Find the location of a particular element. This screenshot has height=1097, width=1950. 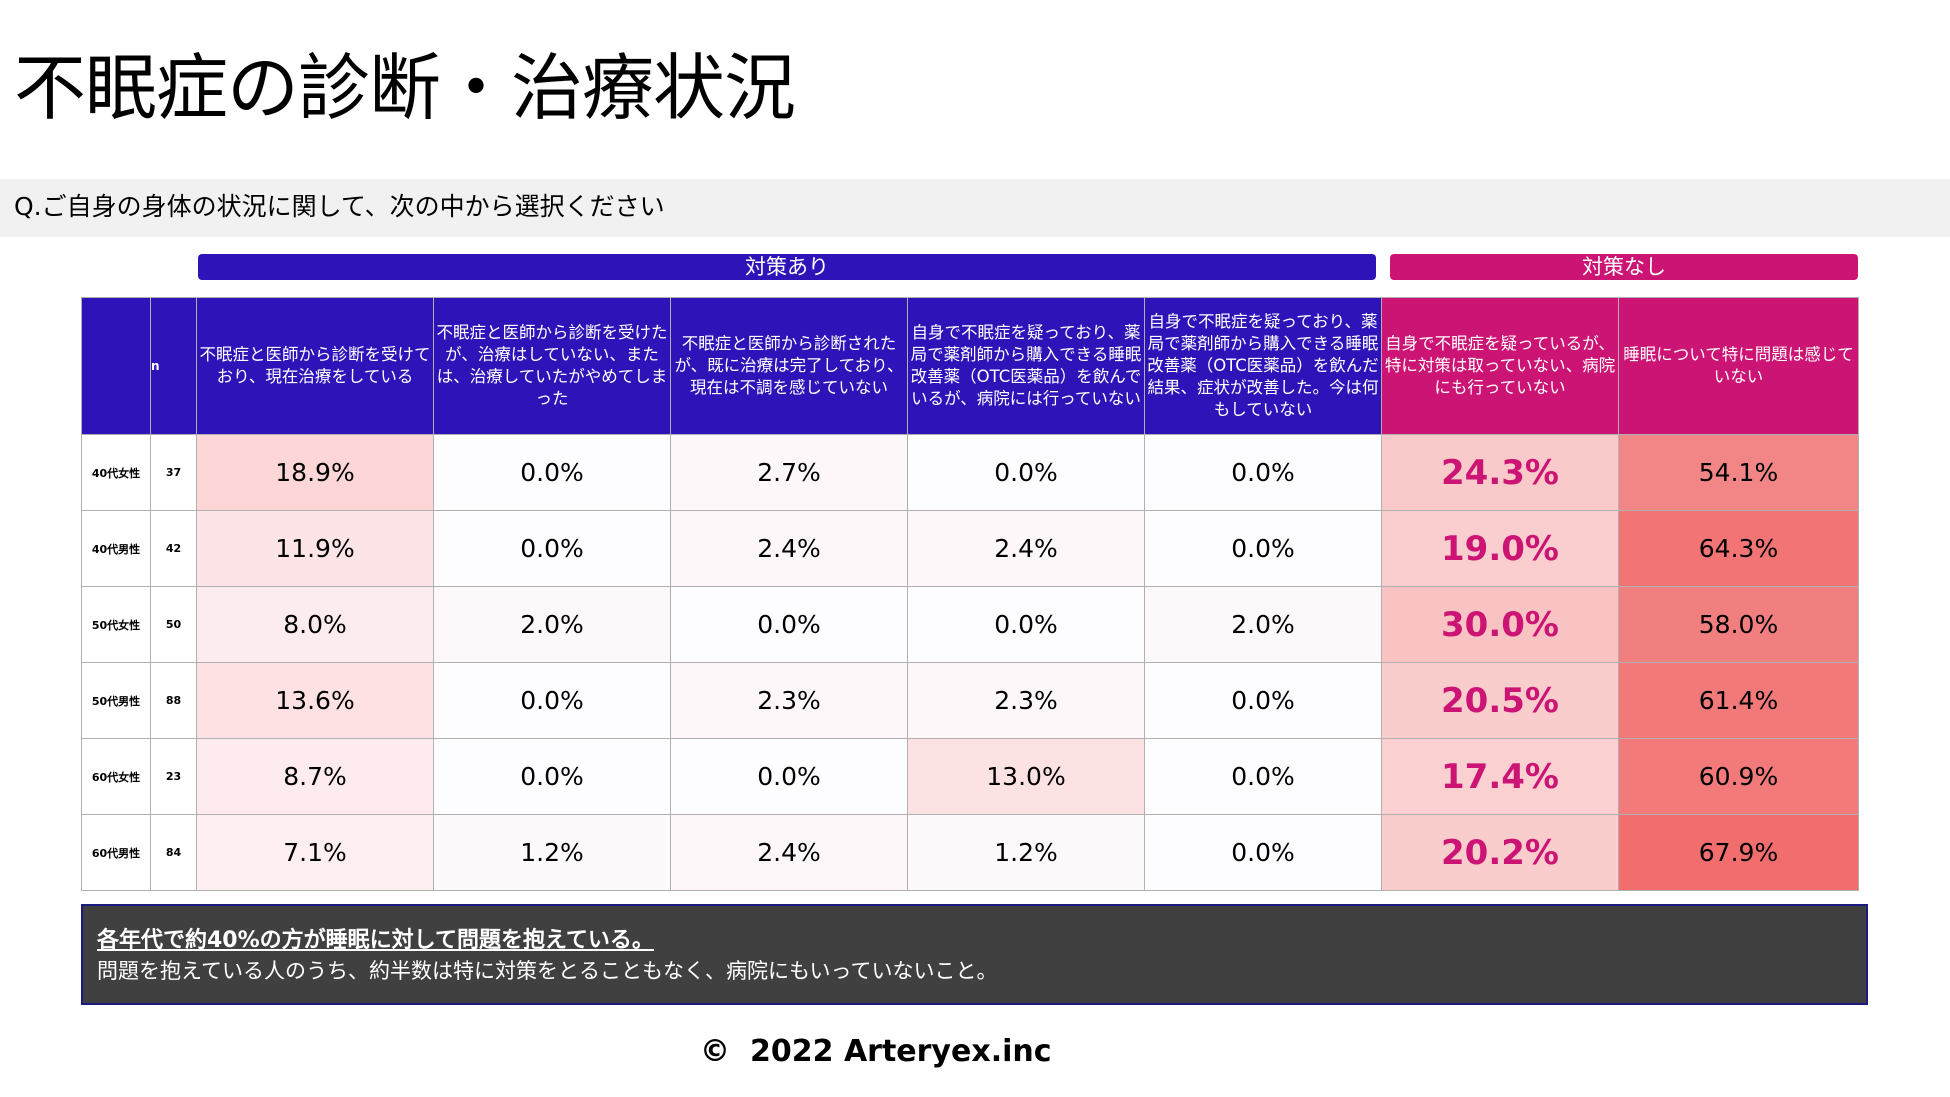

page-title: 不眠症の診断・治療状況 is located at coordinates (405, 88).